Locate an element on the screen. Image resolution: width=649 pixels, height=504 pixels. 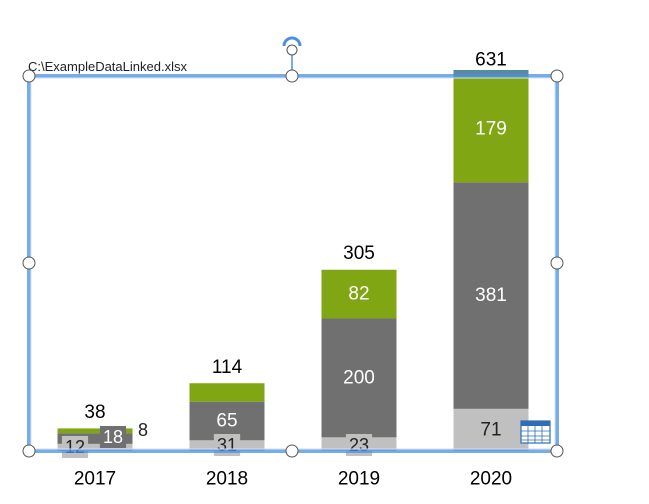
value-label-dark-2018: 65 is located at coordinates (226, 420).